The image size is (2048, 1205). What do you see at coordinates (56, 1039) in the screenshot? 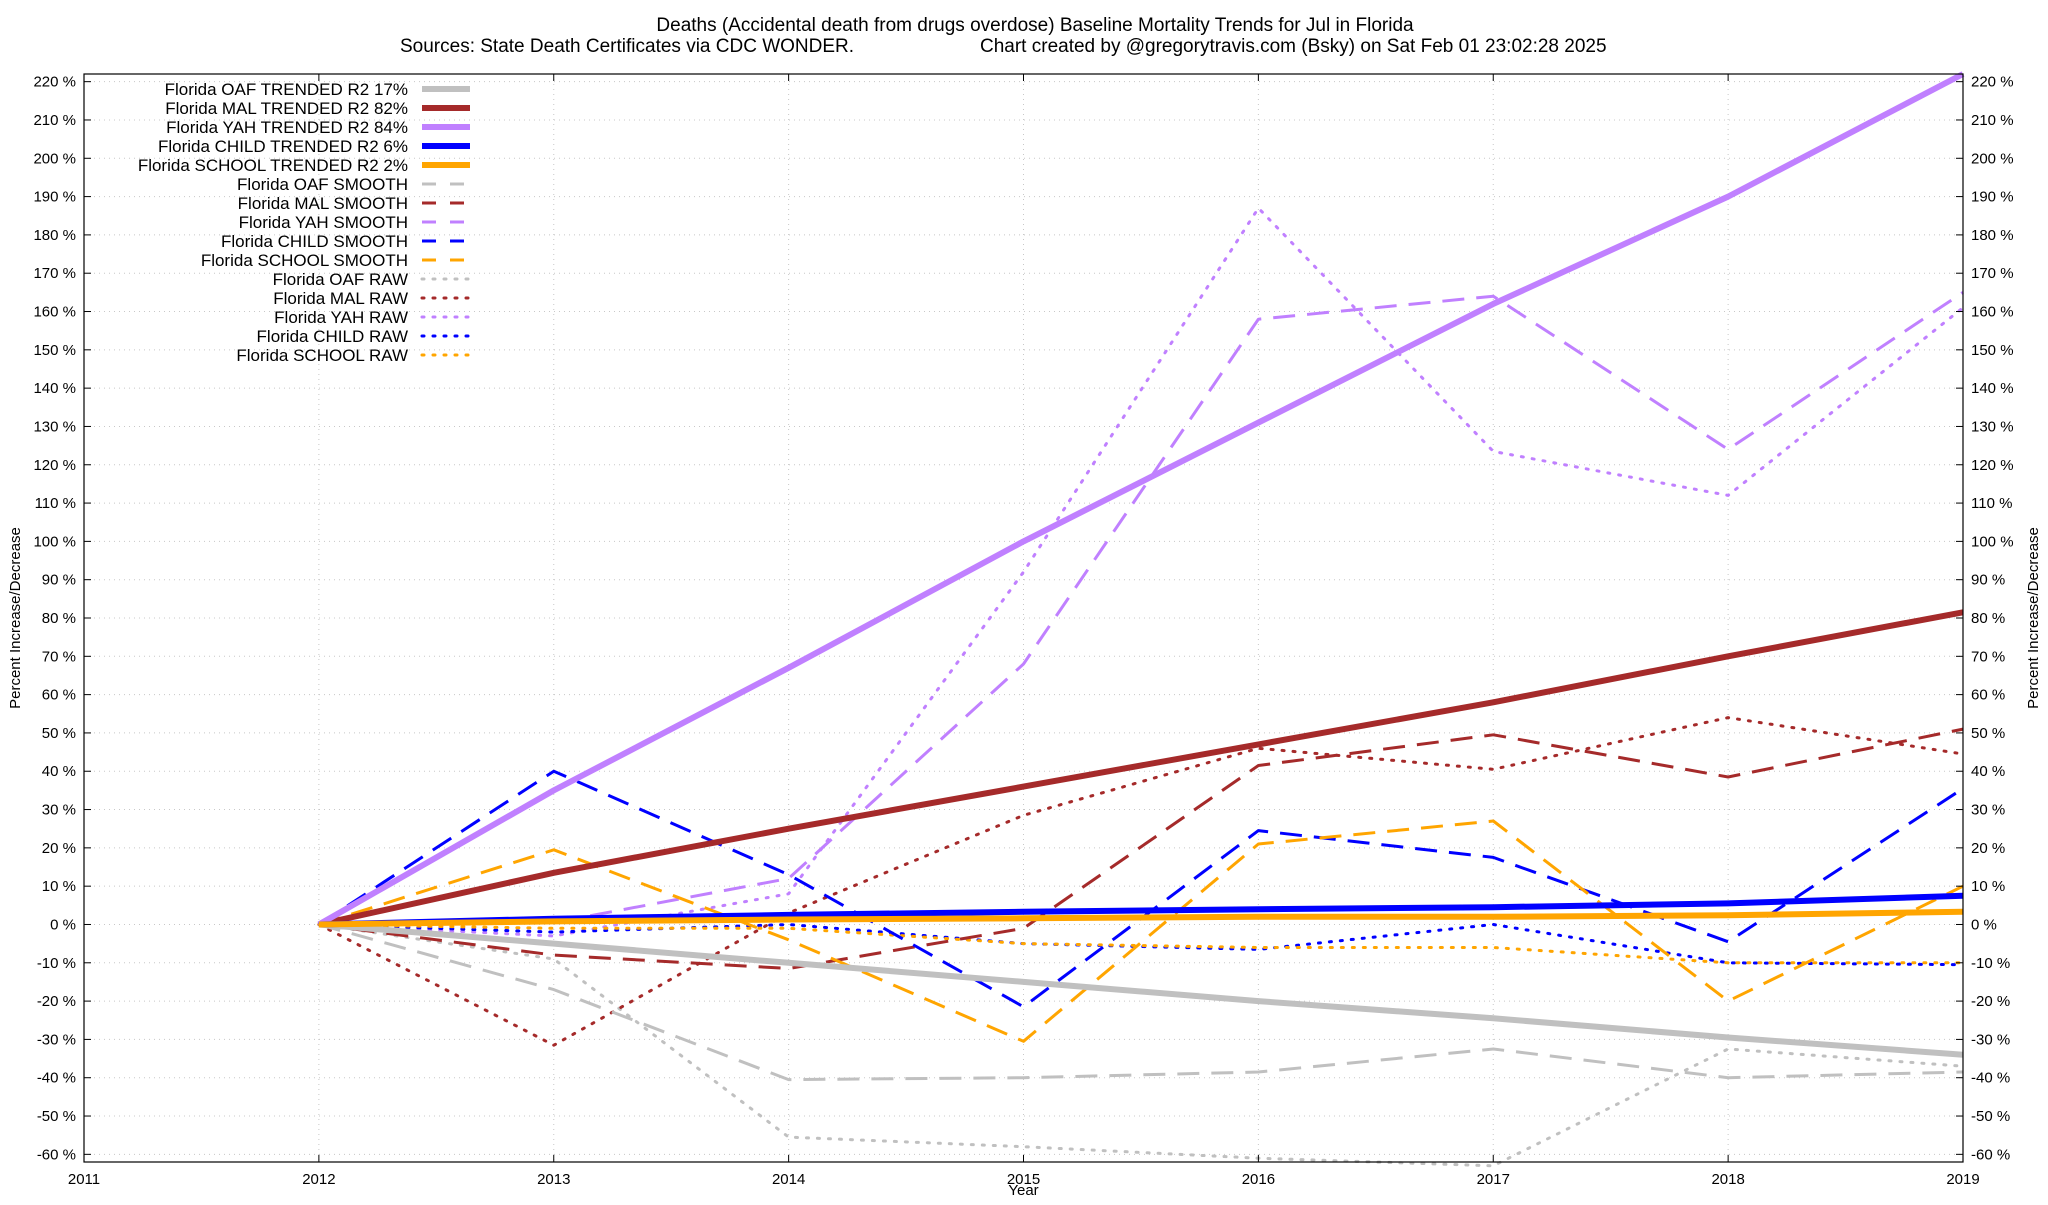
I see `y-tick-label-left: -30 %` at bounding box center [56, 1039].